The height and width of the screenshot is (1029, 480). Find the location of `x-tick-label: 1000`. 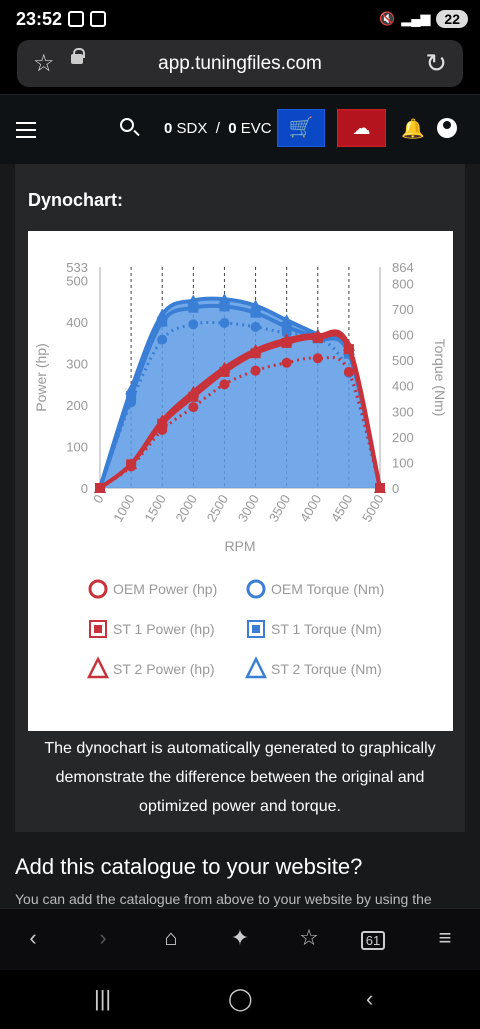

x-tick-label: 1000 is located at coordinates (123, 508).